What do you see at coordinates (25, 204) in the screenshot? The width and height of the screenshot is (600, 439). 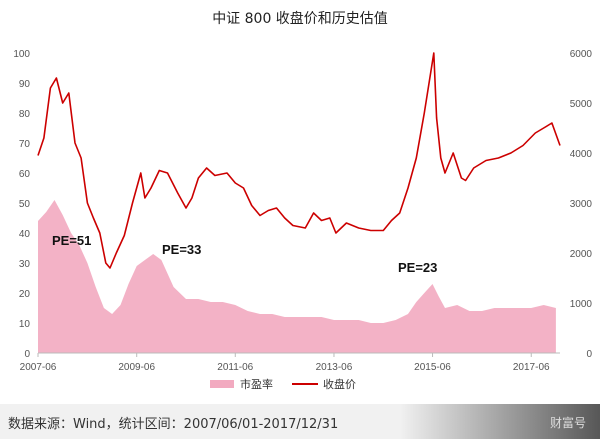 I see `left-tick-label: 50` at bounding box center [25, 204].